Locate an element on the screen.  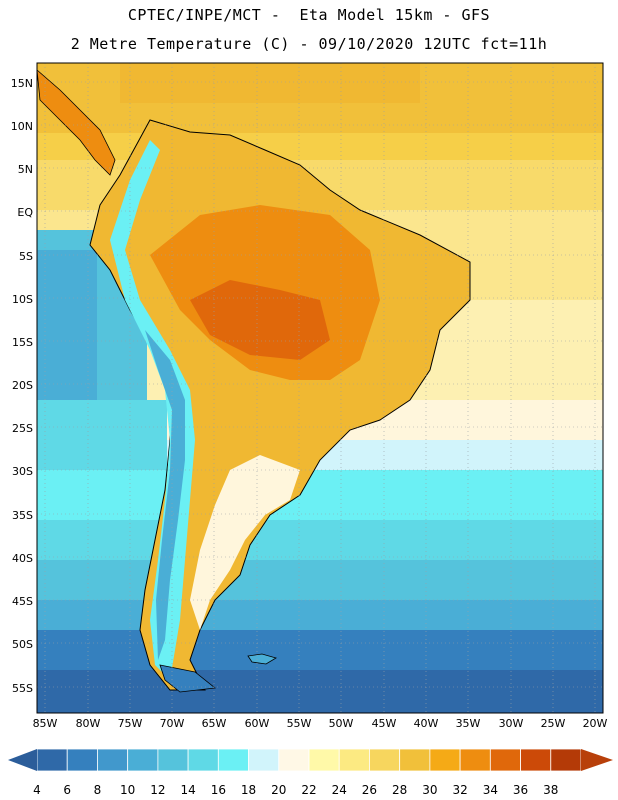
central-america-land is located at coordinates (76, 122).